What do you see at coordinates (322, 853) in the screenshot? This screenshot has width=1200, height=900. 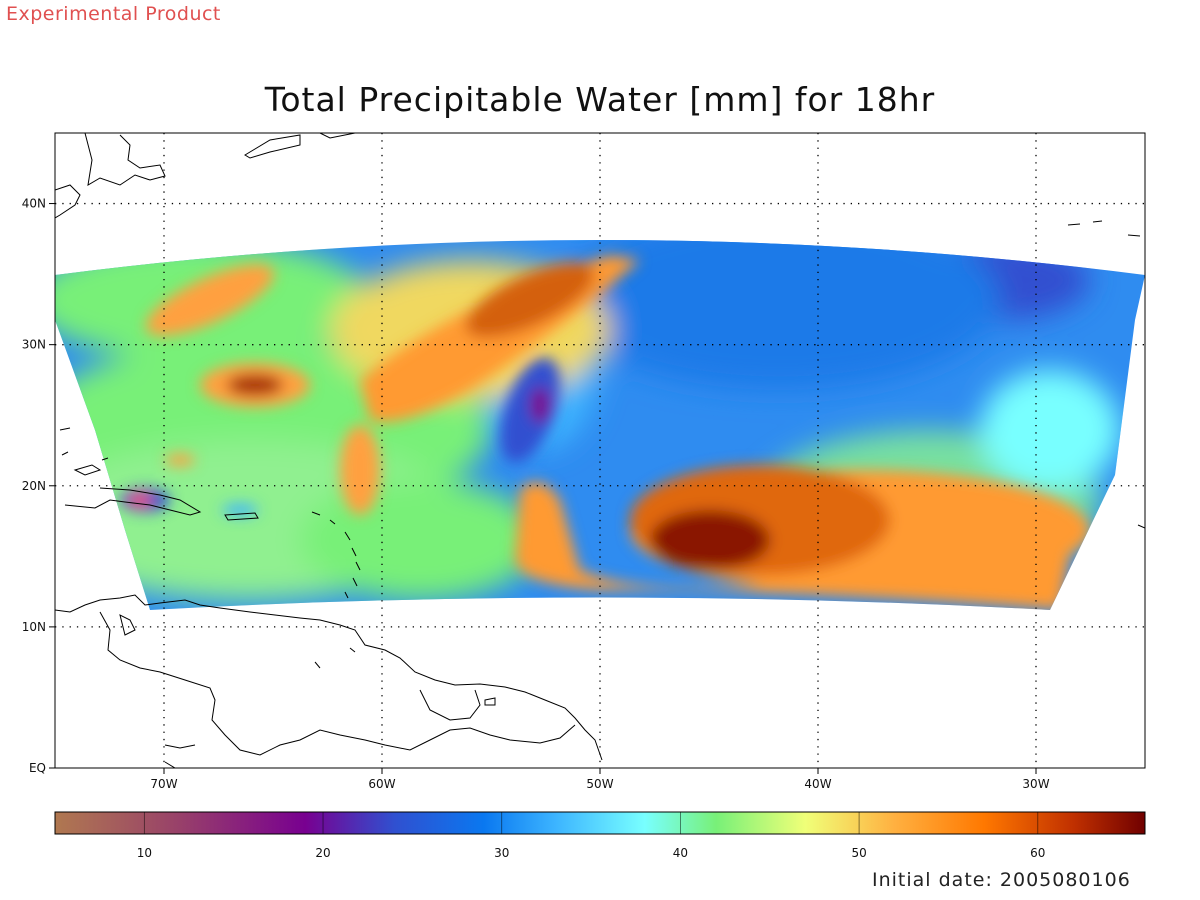 I see `colorbar-tick-label: 20` at bounding box center [322, 853].